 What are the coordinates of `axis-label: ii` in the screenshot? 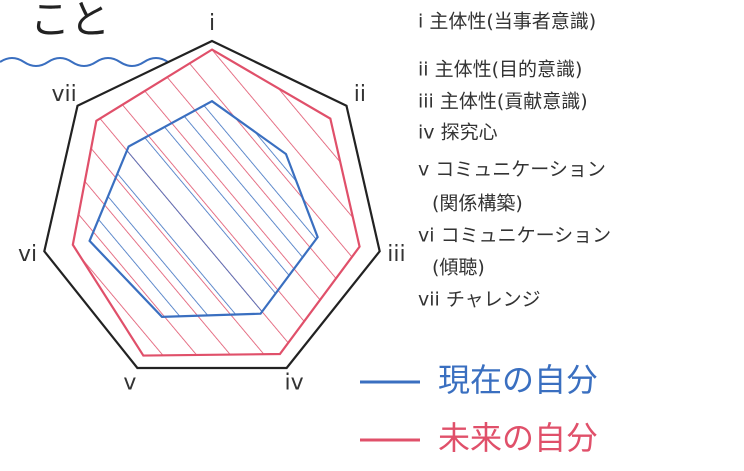 It's located at (360, 94).